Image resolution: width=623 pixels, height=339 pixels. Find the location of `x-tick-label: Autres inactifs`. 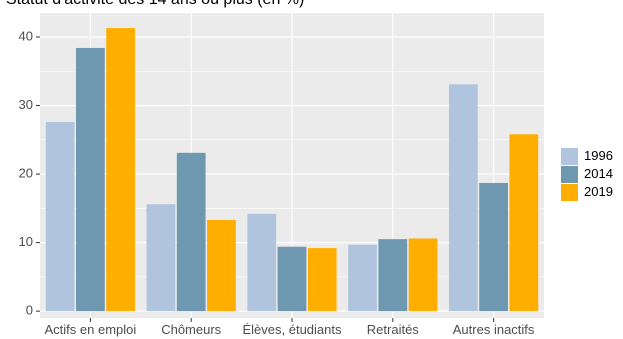

x-tick-label: Autres inactifs is located at coordinates (494, 329).